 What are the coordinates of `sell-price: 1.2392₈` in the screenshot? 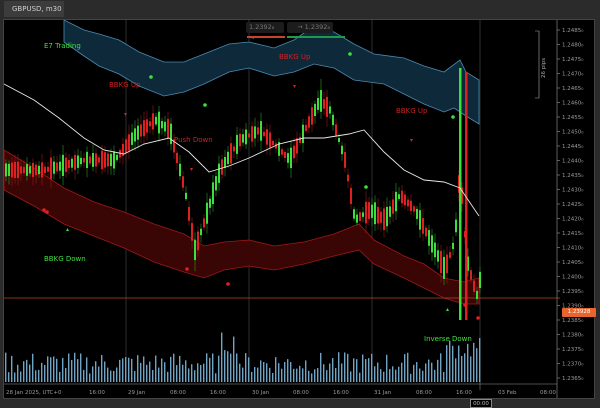 It's located at (262, 27).